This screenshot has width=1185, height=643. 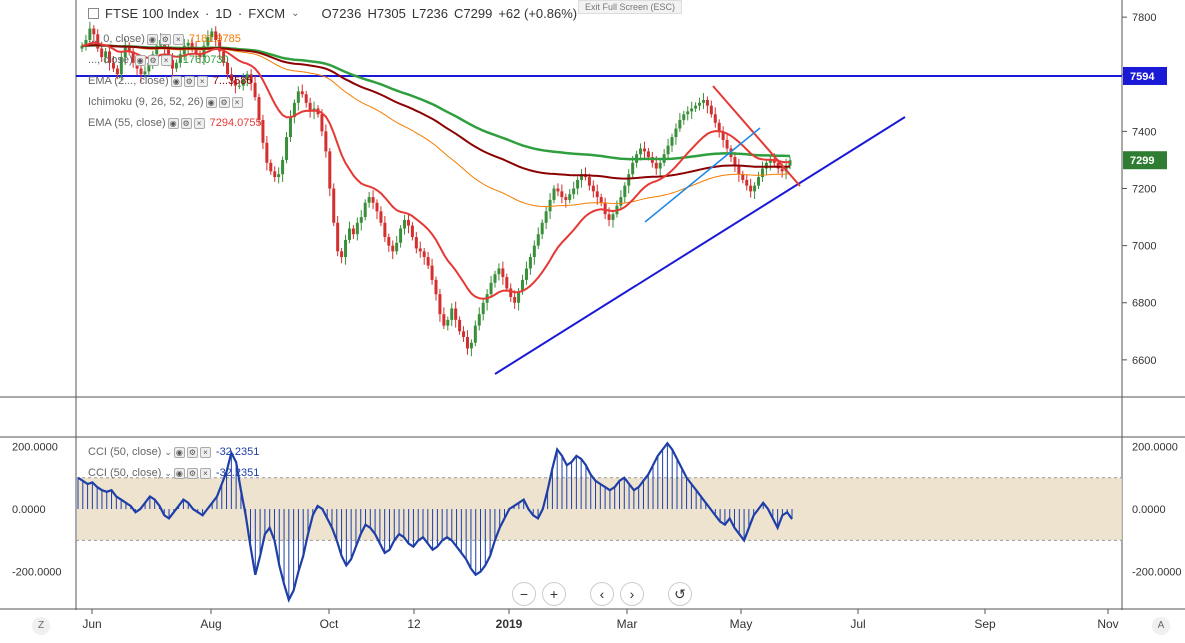 What do you see at coordinates (632, 594) in the screenshot?
I see `scroll-forward-button: ›` at bounding box center [632, 594].